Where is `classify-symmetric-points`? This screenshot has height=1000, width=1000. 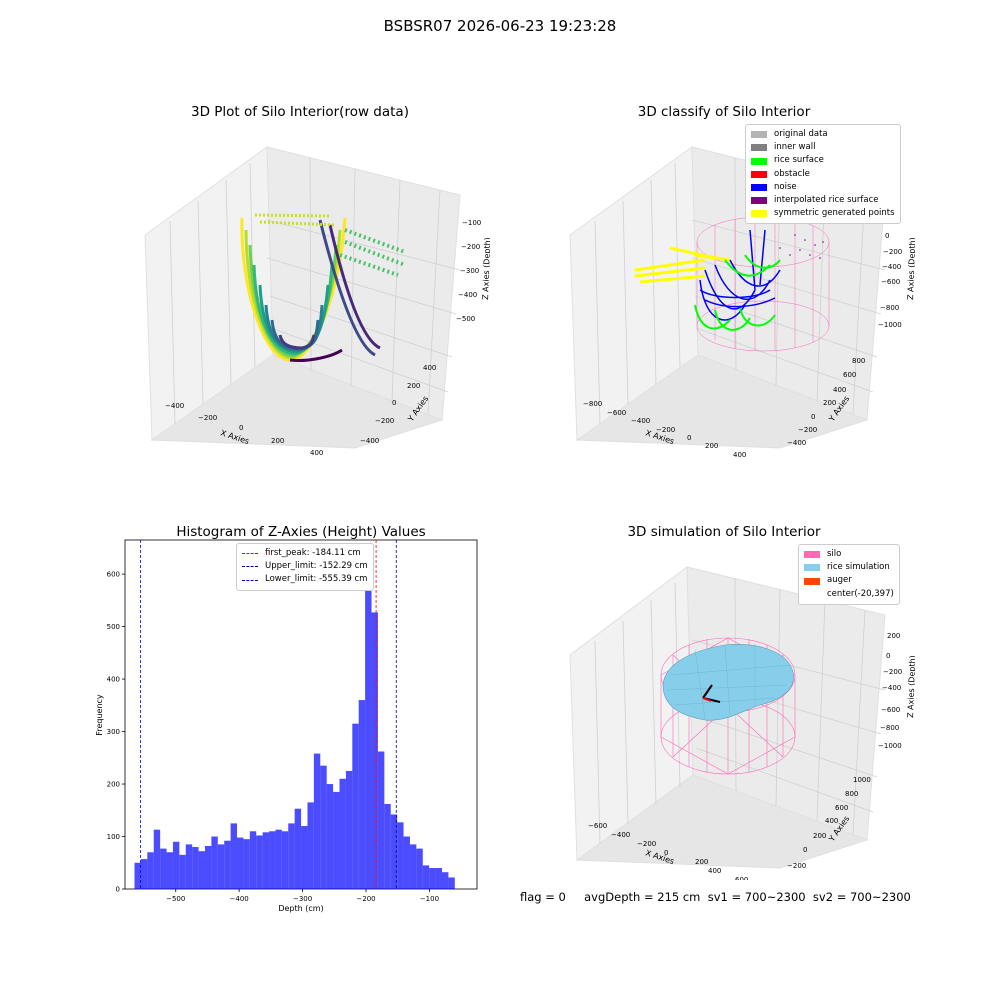
classify-symmetric-points is located at coordinates (682, 265).